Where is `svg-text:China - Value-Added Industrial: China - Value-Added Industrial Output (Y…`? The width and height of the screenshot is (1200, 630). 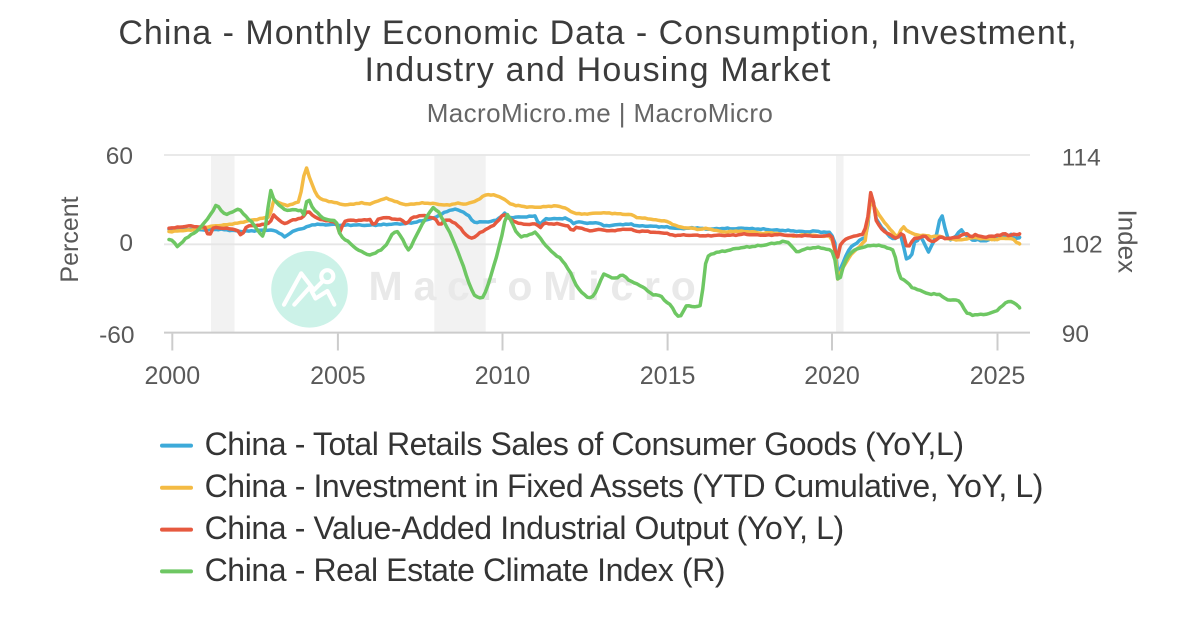
svg-text:China - Value-Added Industrial: China - Value-Added Industrial Output (Y… is located at coordinates (524, 528).